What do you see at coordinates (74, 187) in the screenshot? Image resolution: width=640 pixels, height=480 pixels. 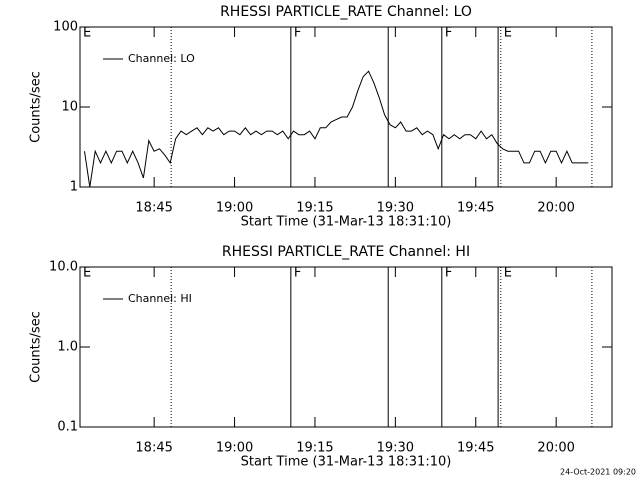 I see `y-tick-label: 1` at bounding box center [74, 187].